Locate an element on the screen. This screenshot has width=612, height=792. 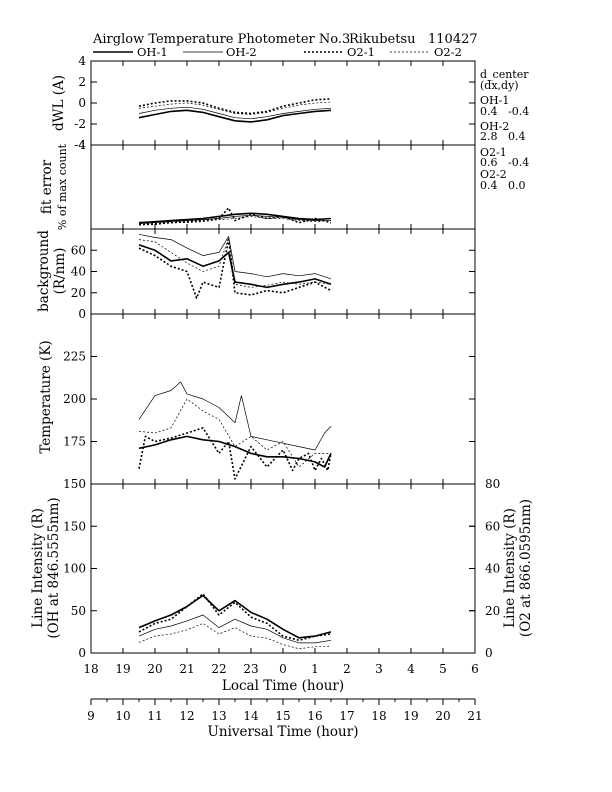
y-tick-label-right-int: 60 is located at coordinates (492, 526).